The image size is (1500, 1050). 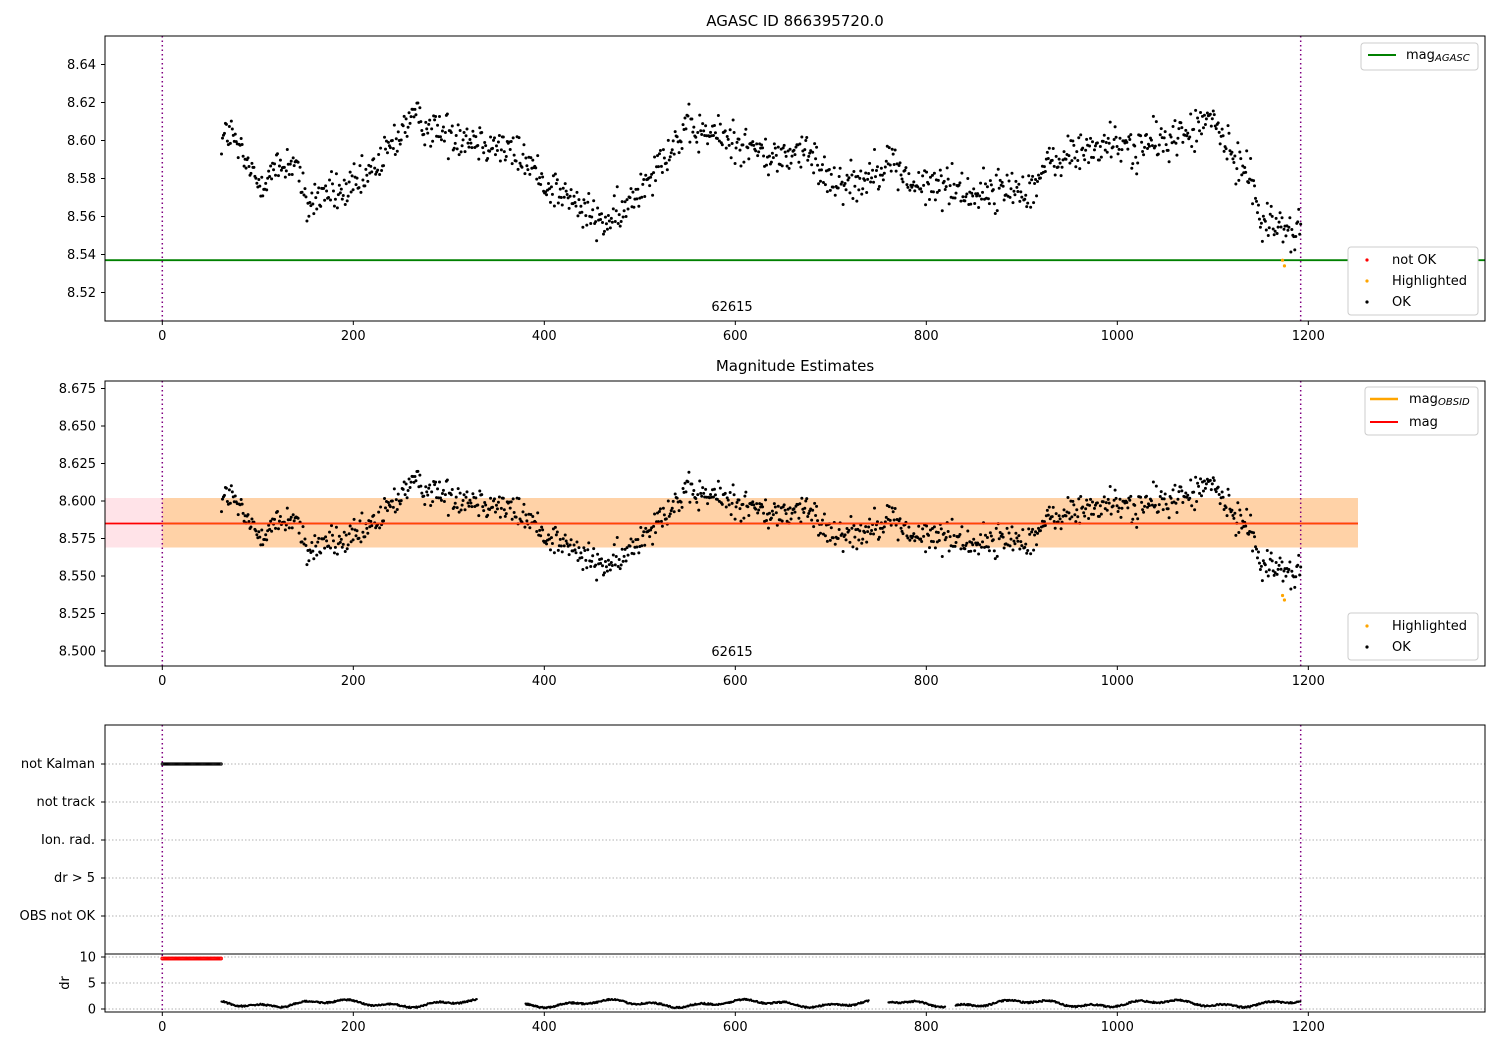 I want to click on flags-row-not-track: not track, so click(x=65, y=802).